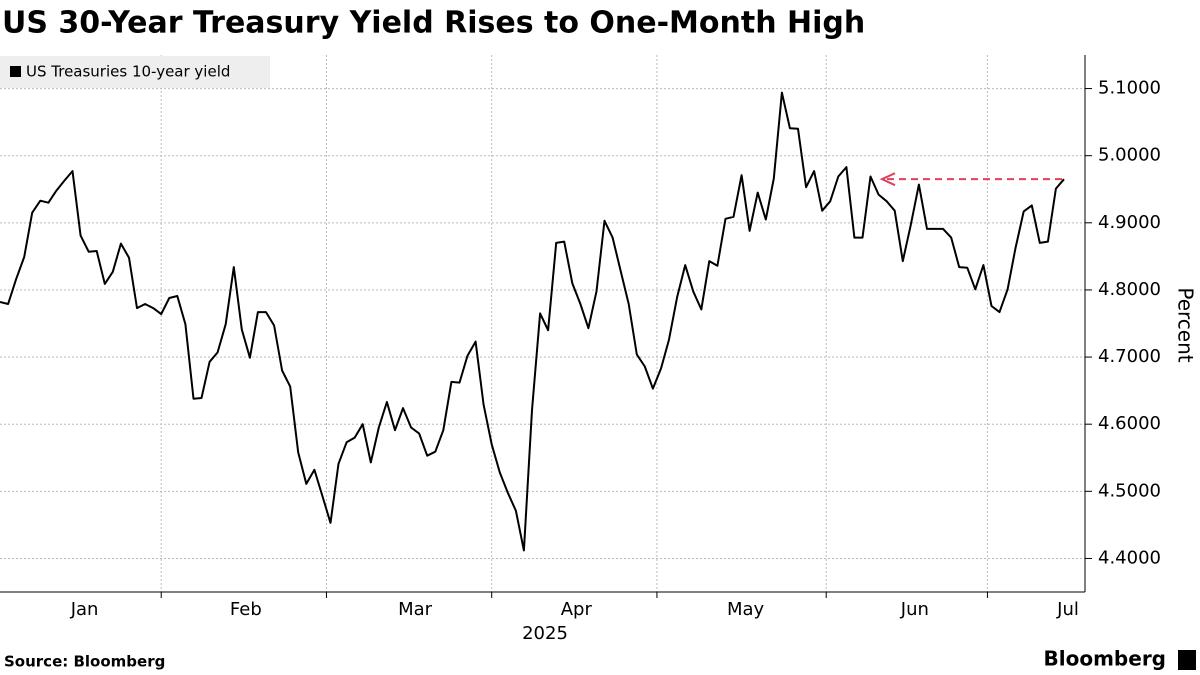 This screenshot has width=1200, height=675. What do you see at coordinates (545, 633) in the screenshot?
I see `x-year-label: 2025` at bounding box center [545, 633].